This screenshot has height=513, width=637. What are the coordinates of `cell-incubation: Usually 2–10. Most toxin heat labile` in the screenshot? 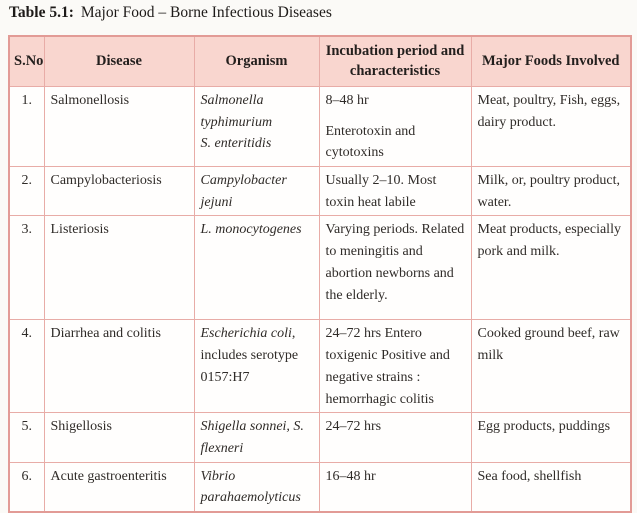 It's located at (395, 191).